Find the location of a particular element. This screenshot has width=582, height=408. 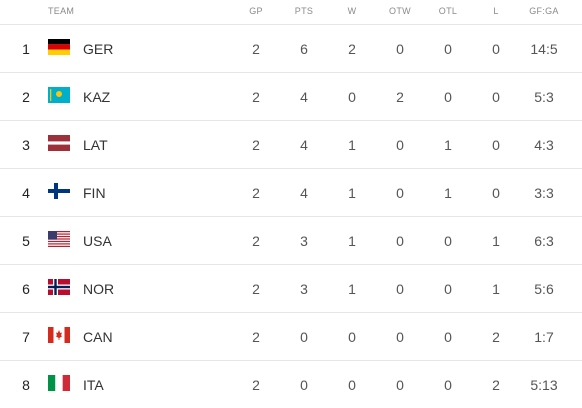

gfga-value: 3:3 is located at coordinates (544, 193).